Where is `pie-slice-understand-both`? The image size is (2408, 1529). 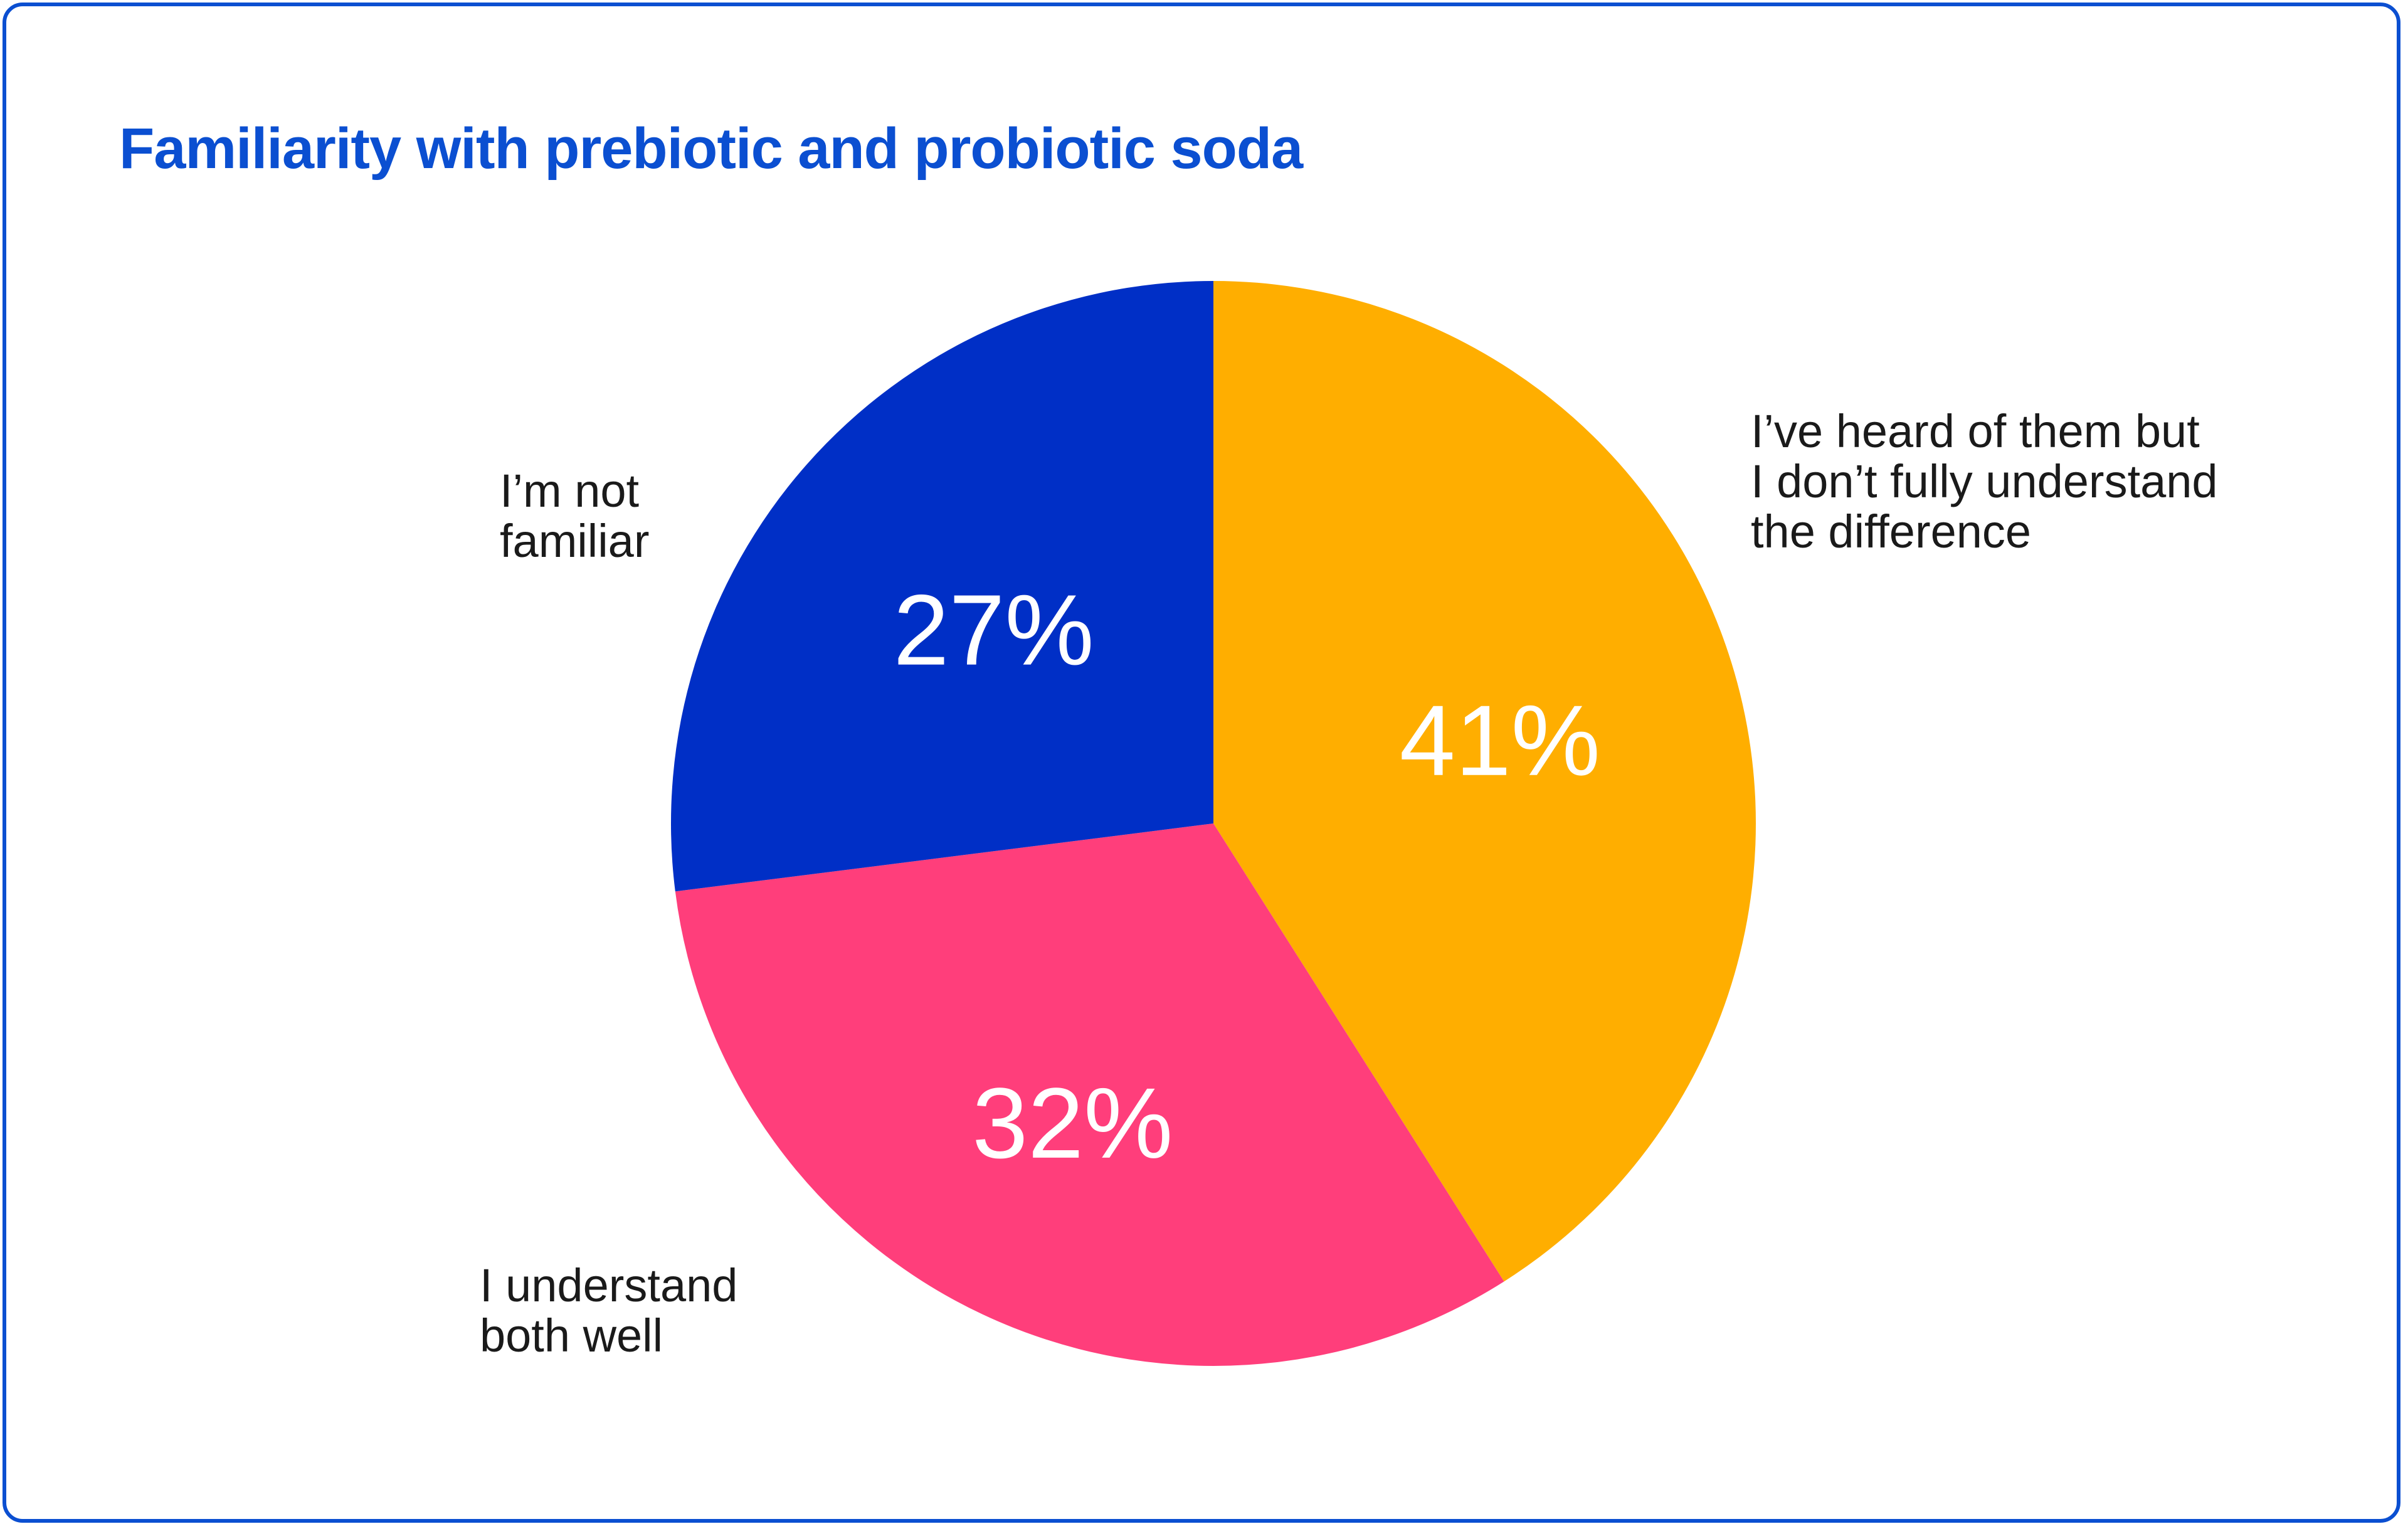
pie-slice-understand-both is located at coordinates (1089, 1094).